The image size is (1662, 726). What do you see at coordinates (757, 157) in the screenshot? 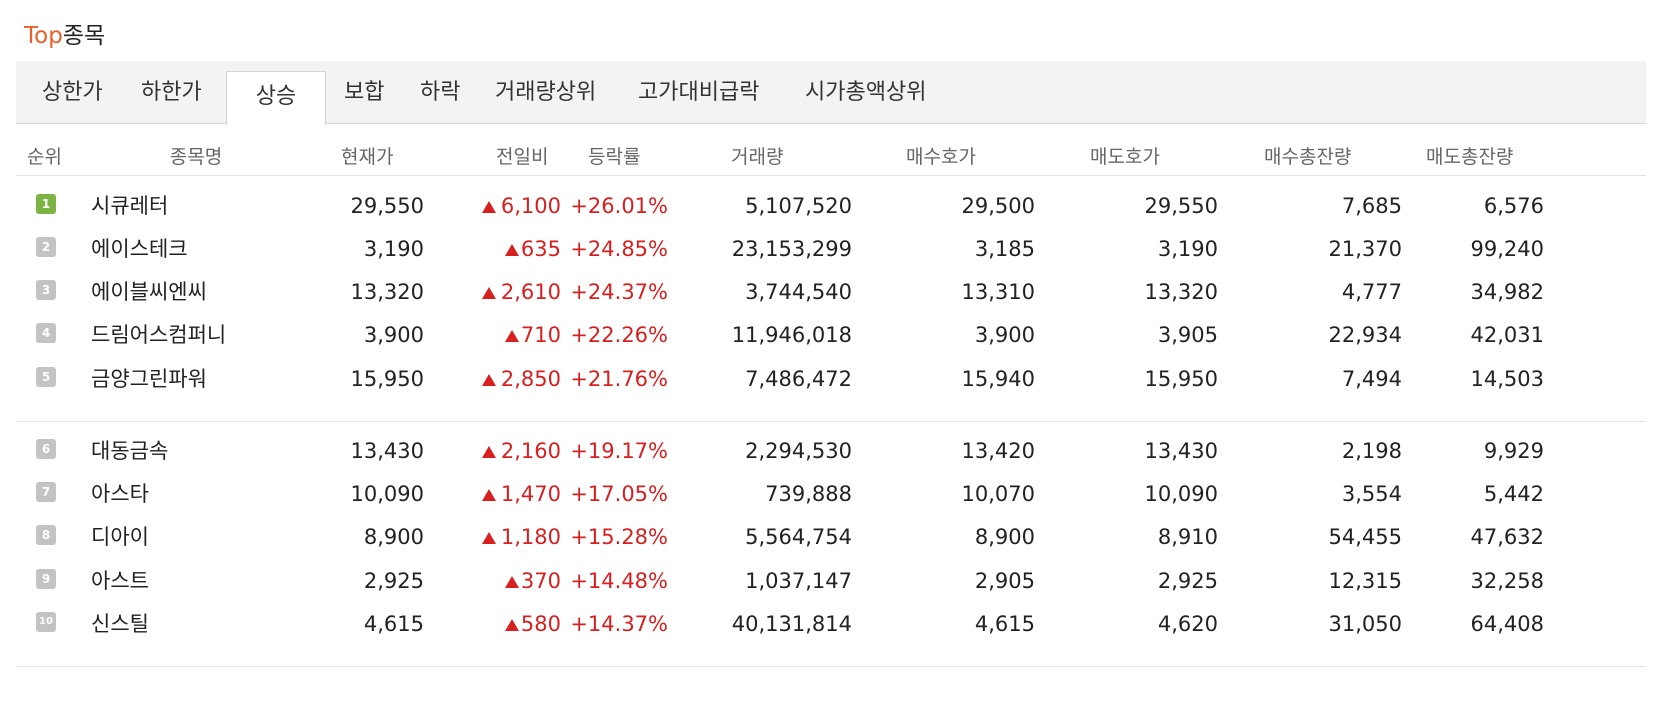
I see `column-header: 거래량` at bounding box center [757, 157].